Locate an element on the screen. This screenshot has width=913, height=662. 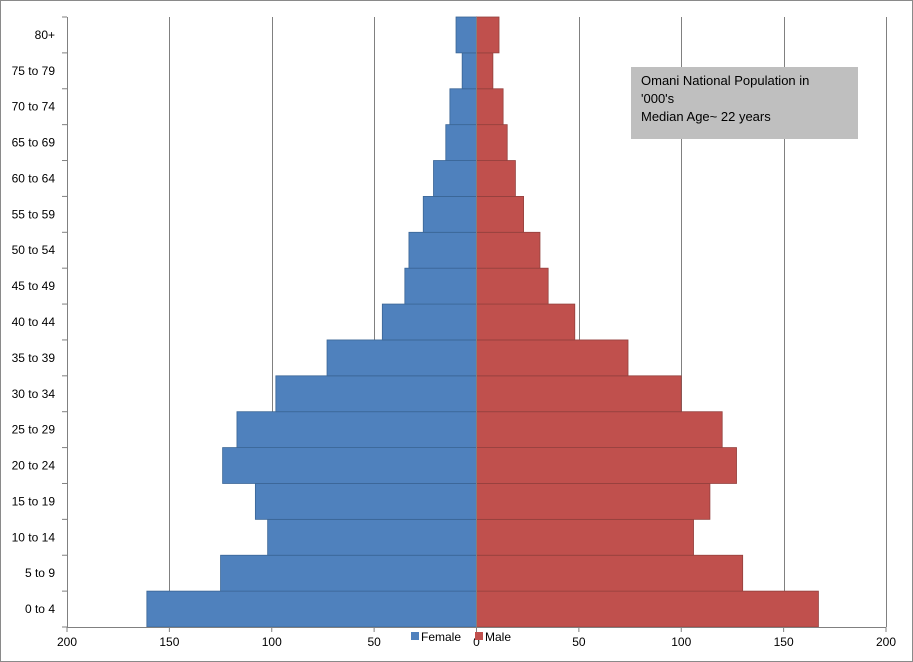
y-category-label: 75 to 79 is located at coordinates (34, 71).